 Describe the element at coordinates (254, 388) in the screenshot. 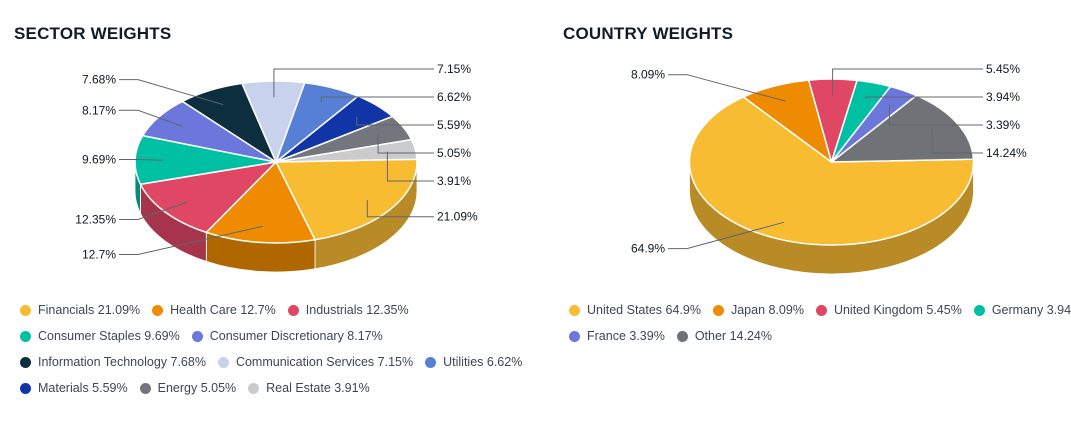

I see `legend-marker-real-estate` at that location.